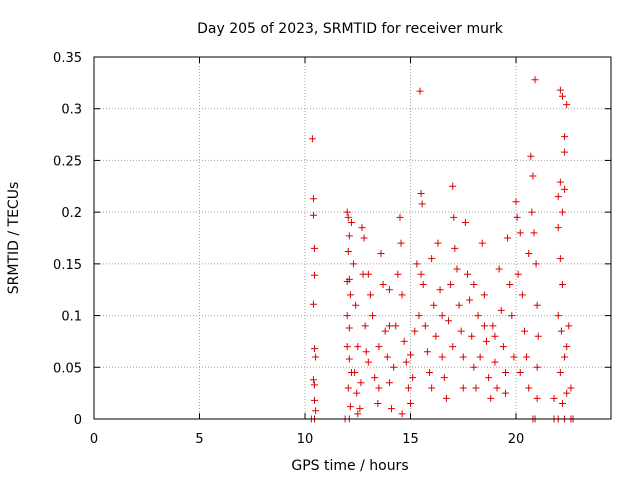 Image resolution: width=640 pixels, height=480 pixels. I want to click on x-tick-label: 20, so click(516, 439).